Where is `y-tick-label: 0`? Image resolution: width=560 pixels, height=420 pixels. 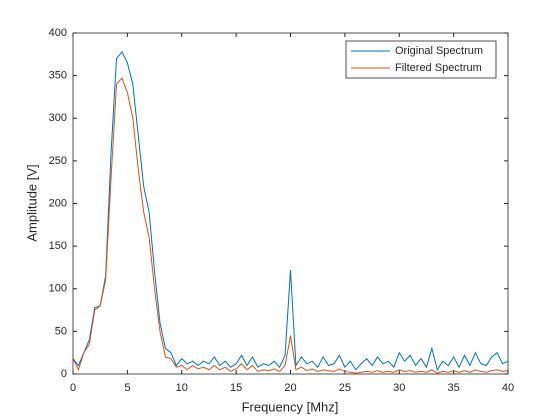 y-tick-label: 0 is located at coordinates (64, 374).